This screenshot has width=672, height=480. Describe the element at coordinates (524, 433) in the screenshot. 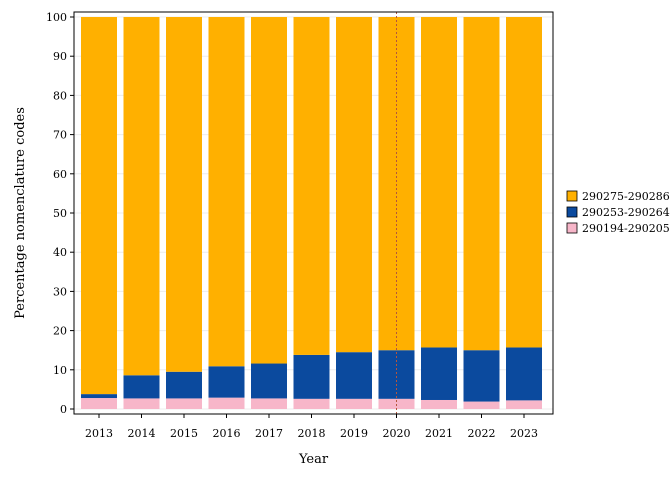

I see `x-tick-label: 2023` at that location.